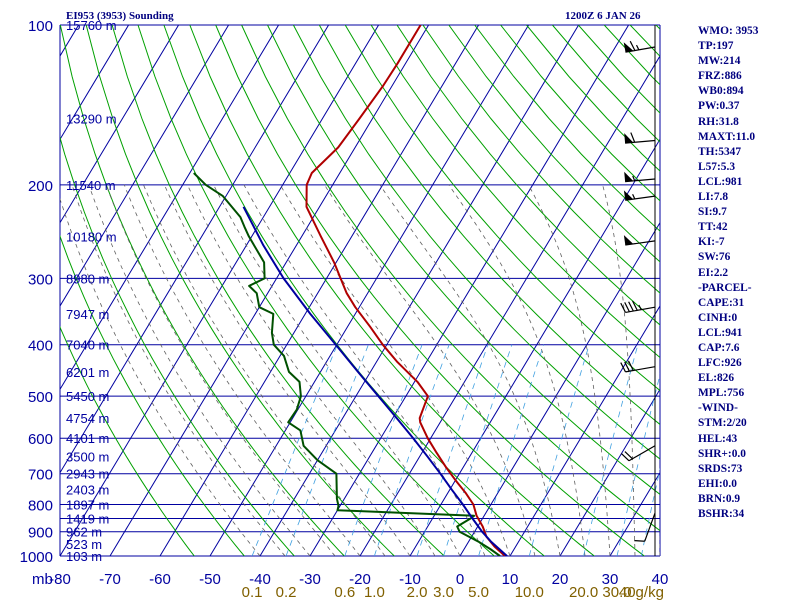  What do you see at coordinates (748, 499) in the screenshot?
I see `index-item: BRN:0.9` at bounding box center [748, 499].